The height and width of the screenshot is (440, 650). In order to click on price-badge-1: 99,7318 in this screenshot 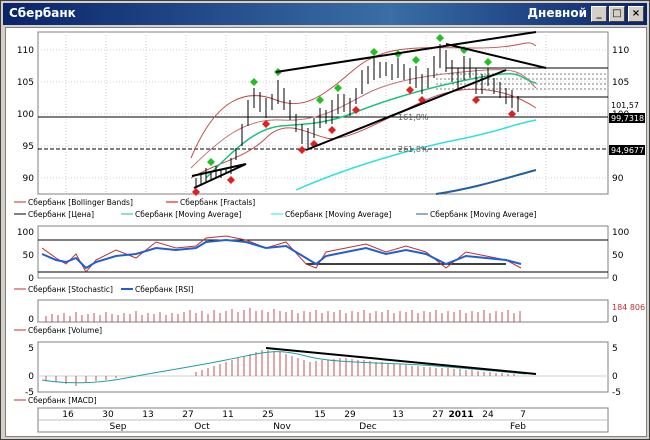, I will do `click(627, 118)`.